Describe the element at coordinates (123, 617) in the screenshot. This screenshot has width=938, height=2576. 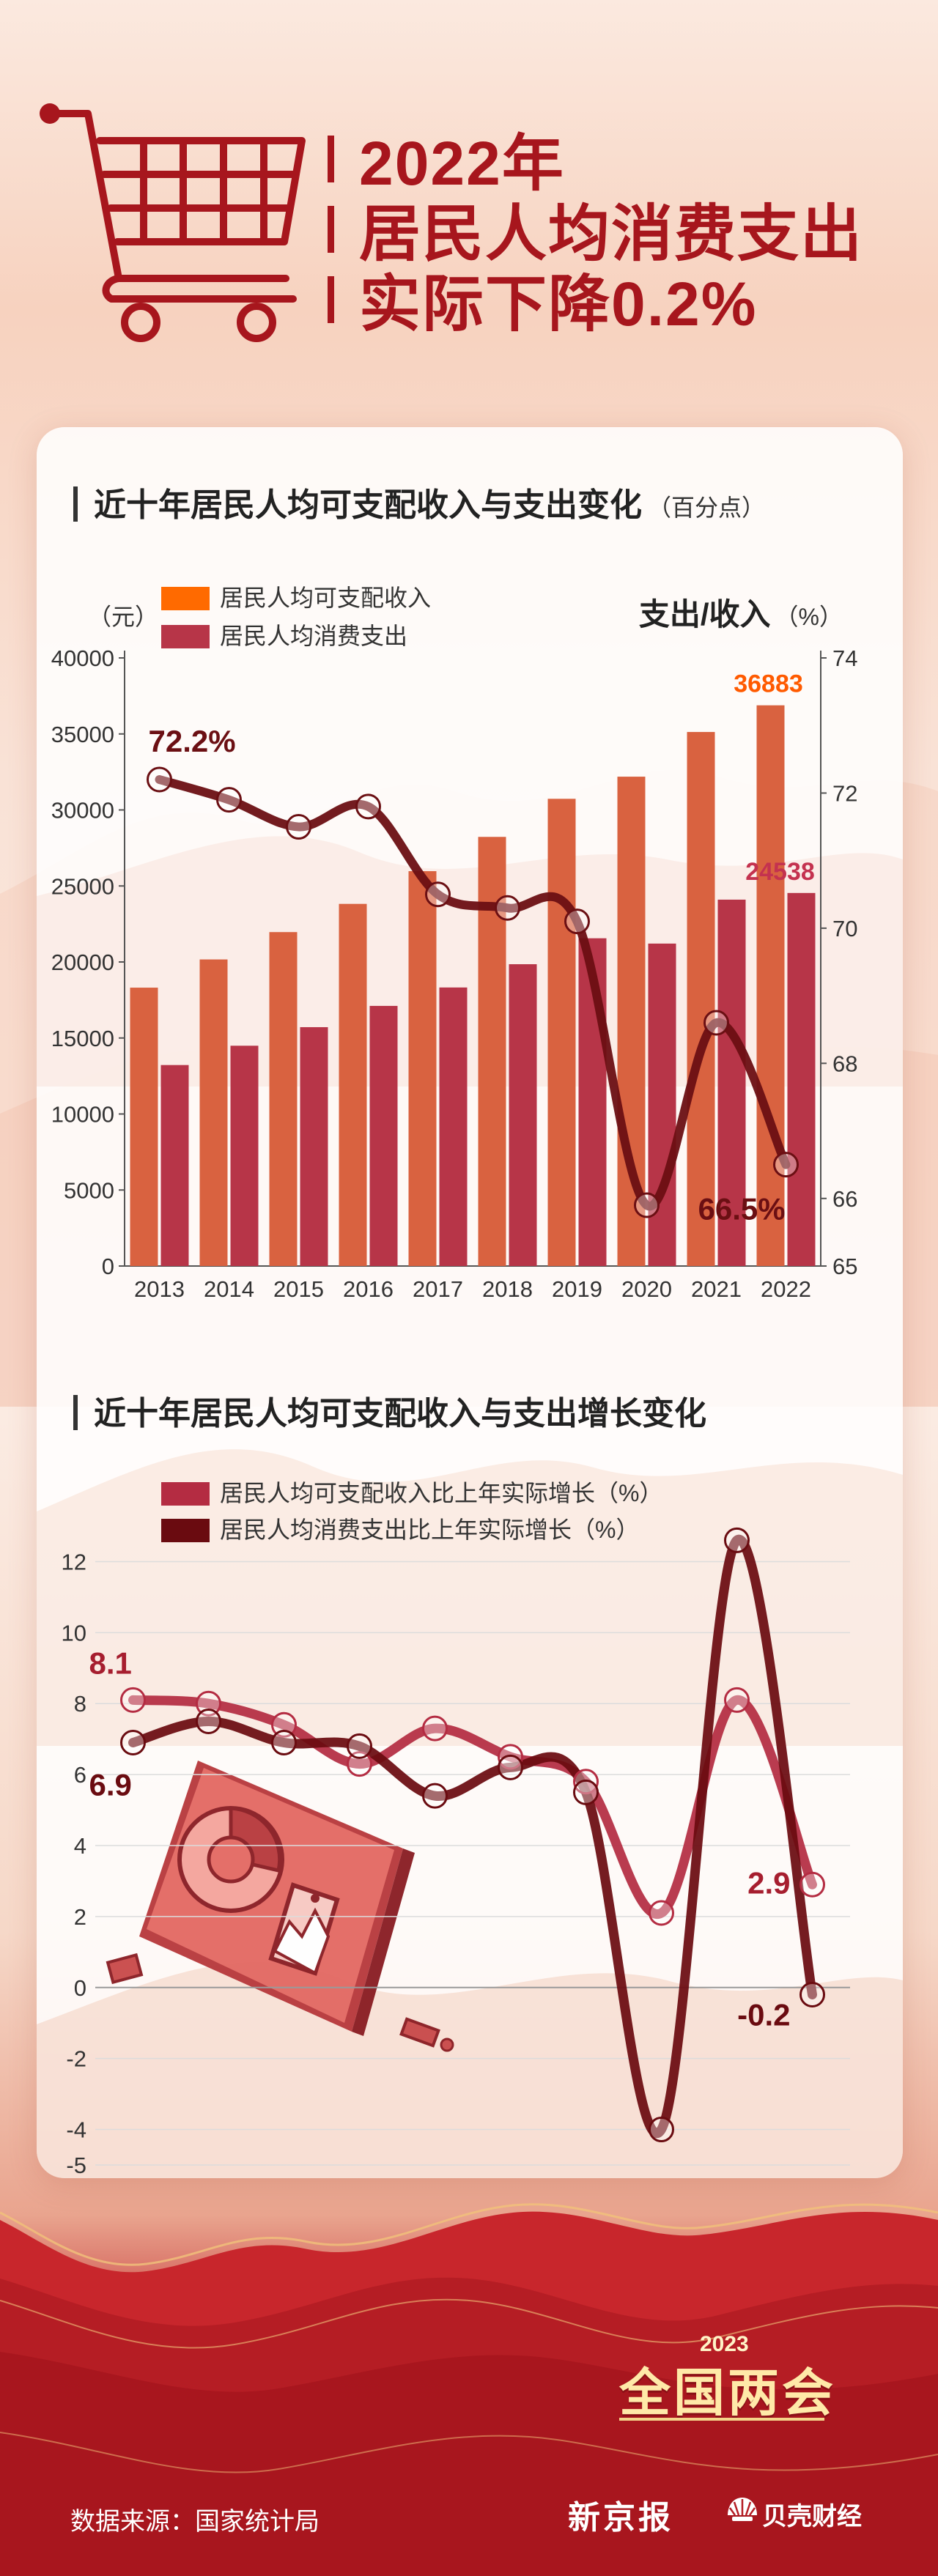
I see `chart1-left-unit: （元）` at that location.